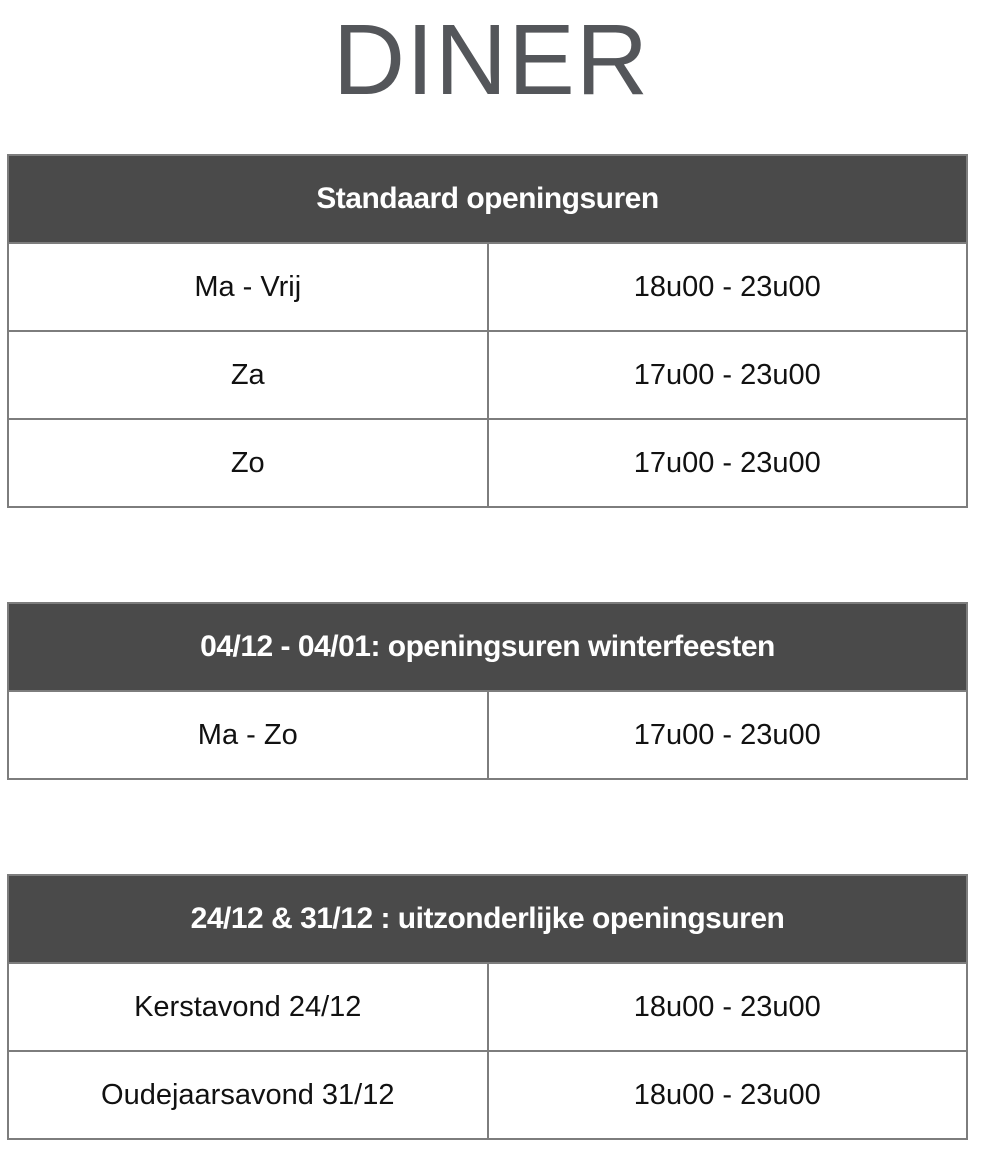 This screenshot has height=1154, width=982. Describe the element at coordinates (248, 463) in the screenshot. I see `day-cell: Zo` at that location.